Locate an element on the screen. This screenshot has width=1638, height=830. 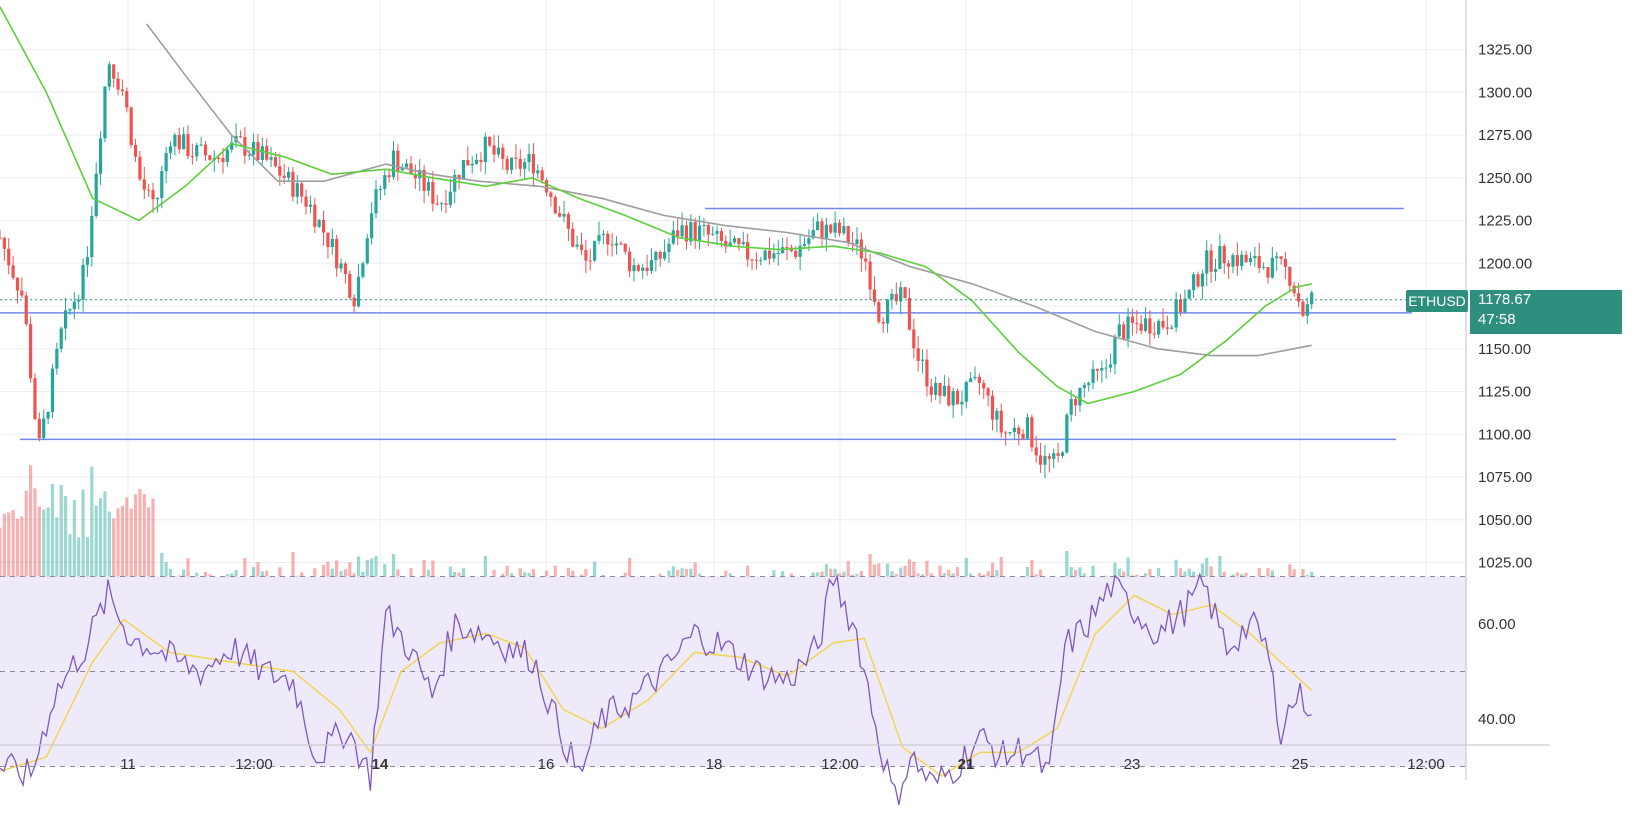
price-tick-label: 1100.00 is located at coordinates (1504, 434).